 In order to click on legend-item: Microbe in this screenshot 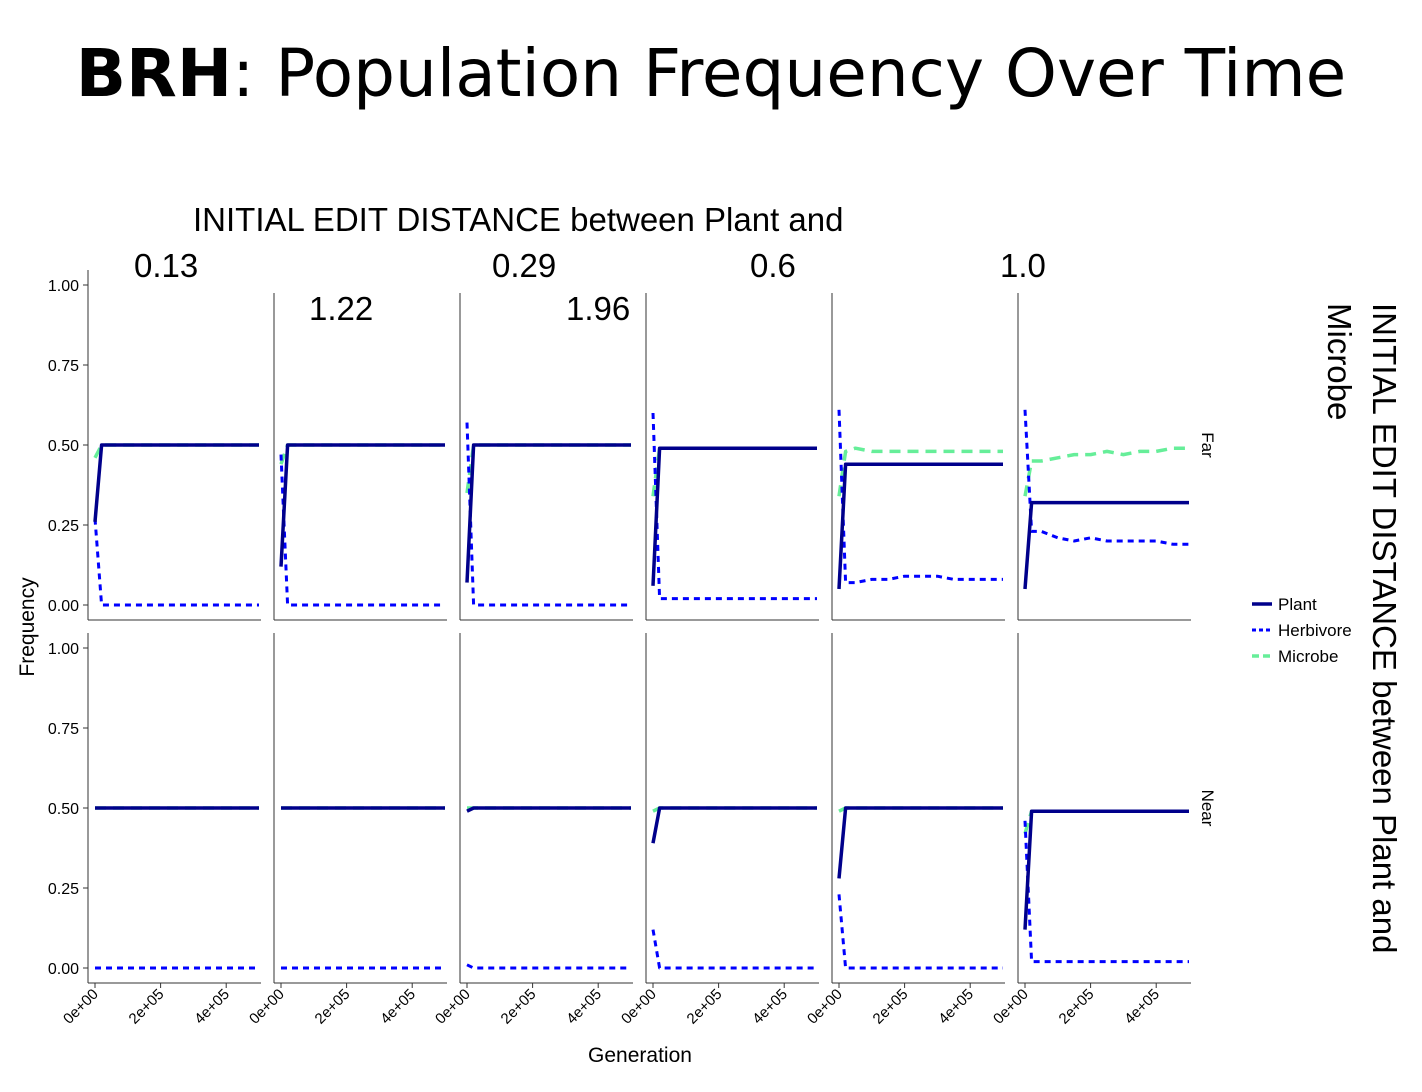, I will do `click(1295, 656)`.